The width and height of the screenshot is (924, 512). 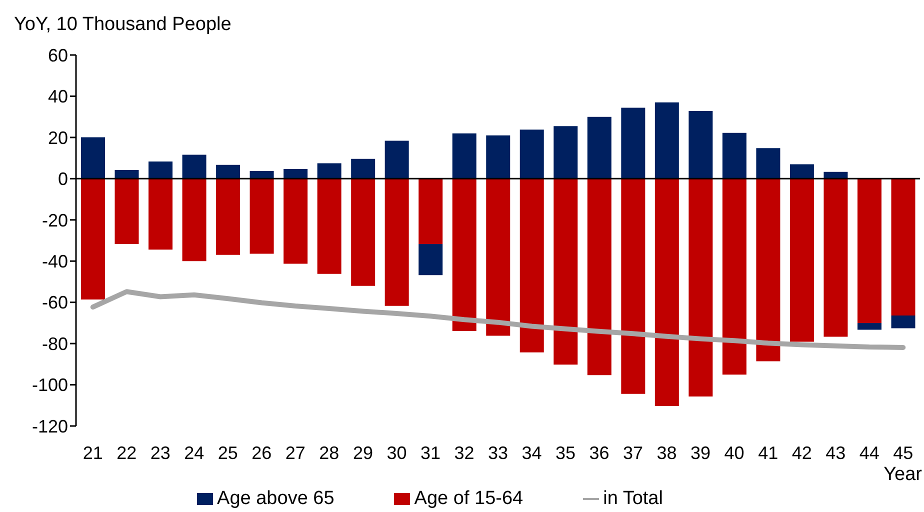 I want to click on x-tick-label: 27, so click(x=295, y=452).